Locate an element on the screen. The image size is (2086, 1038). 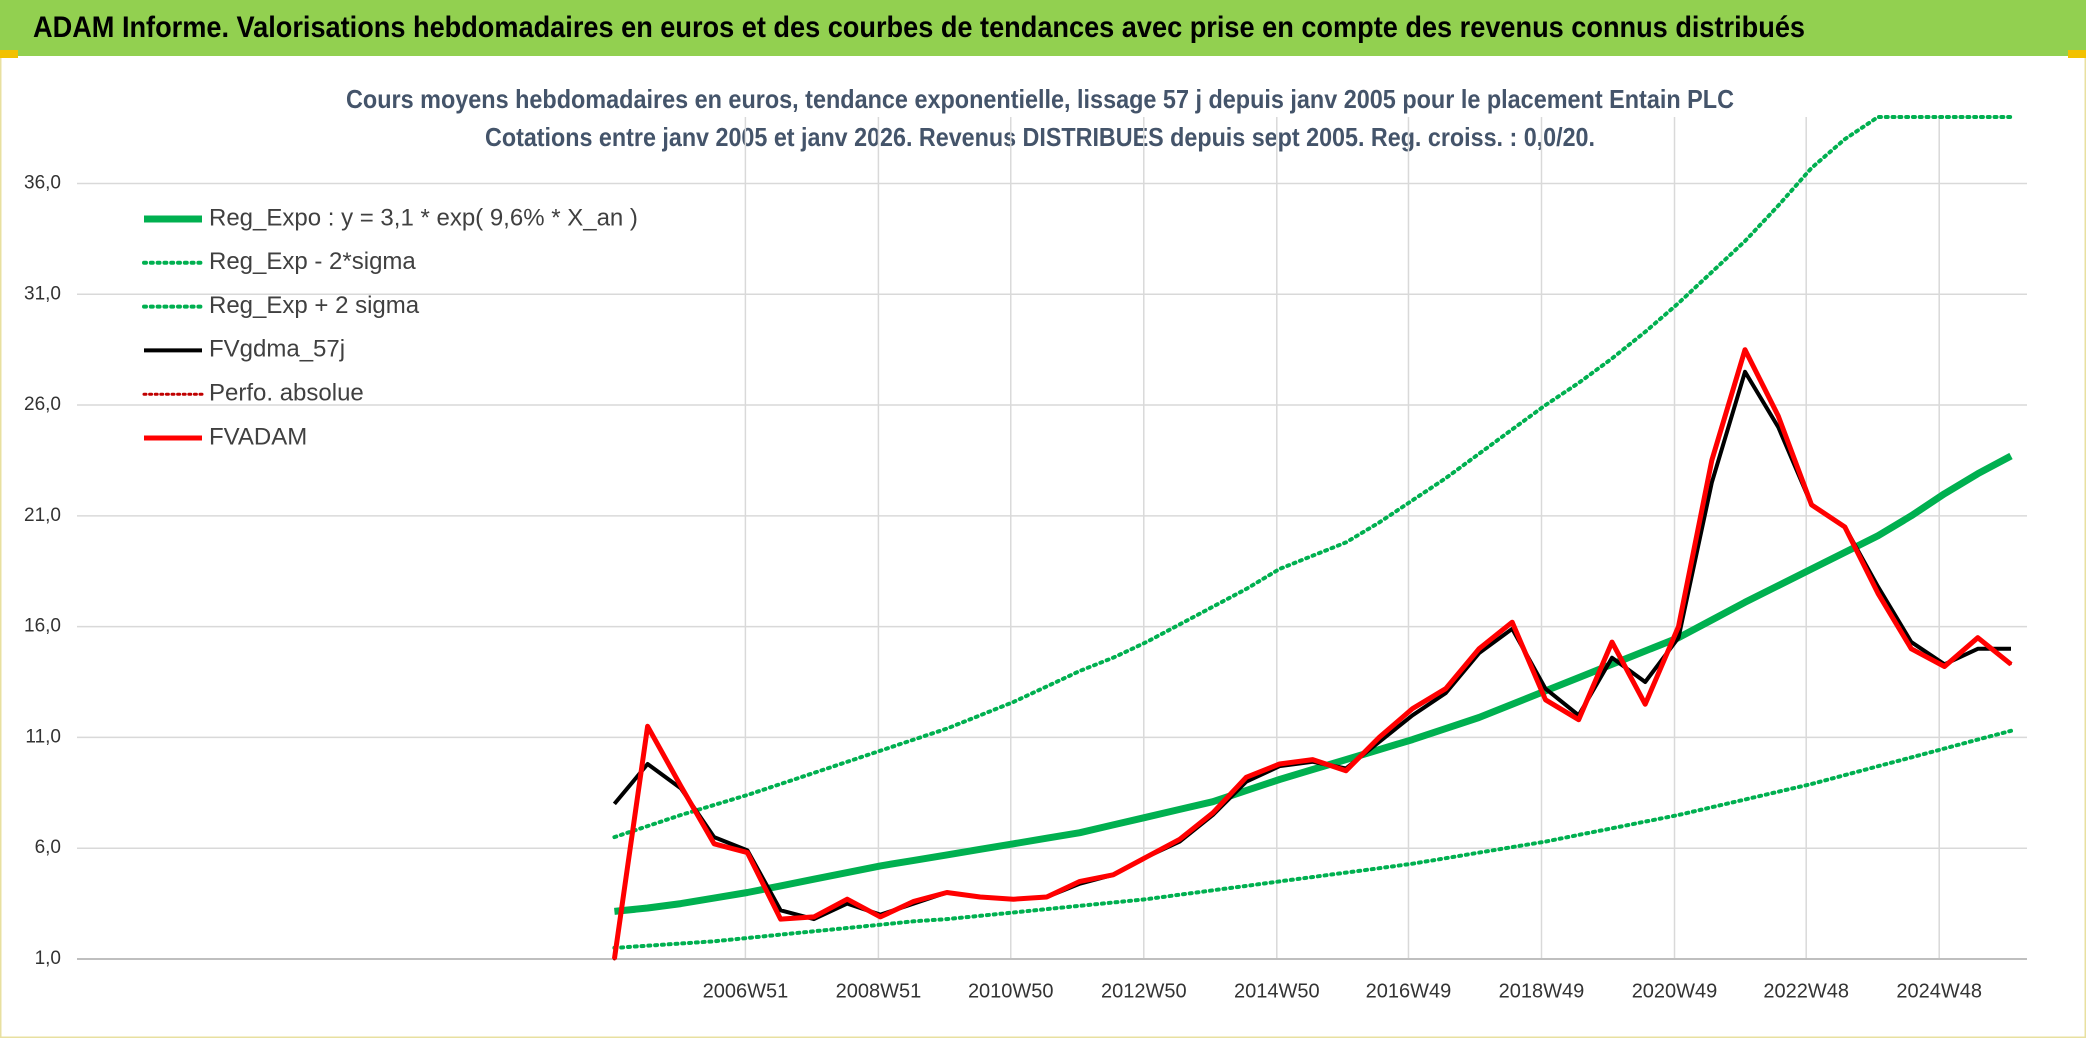
x-tick-label: 2010W50 is located at coordinates (1011, 991).